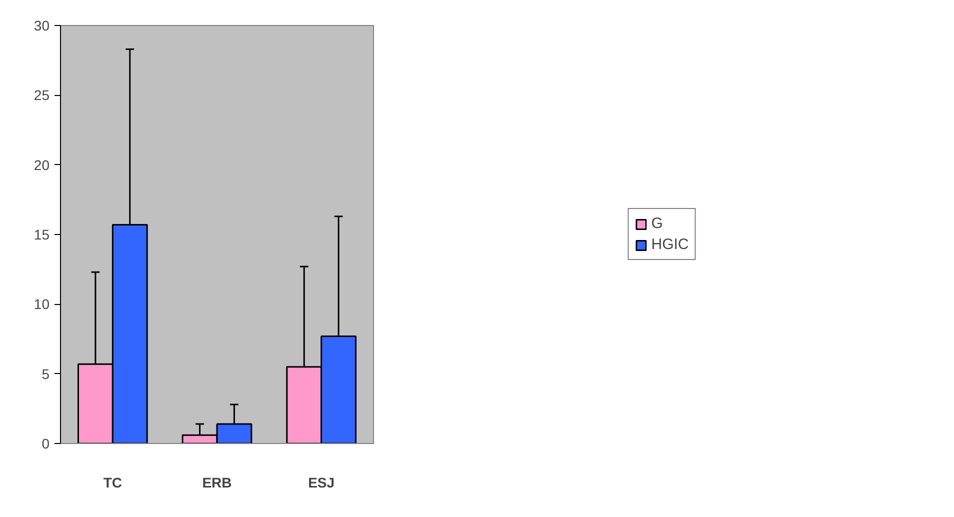 The width and height of the screenshot is (954, 517). Describe the element at coordinates (42, 304) in the screenshot. I see `y-tick-label: 10` at that location.